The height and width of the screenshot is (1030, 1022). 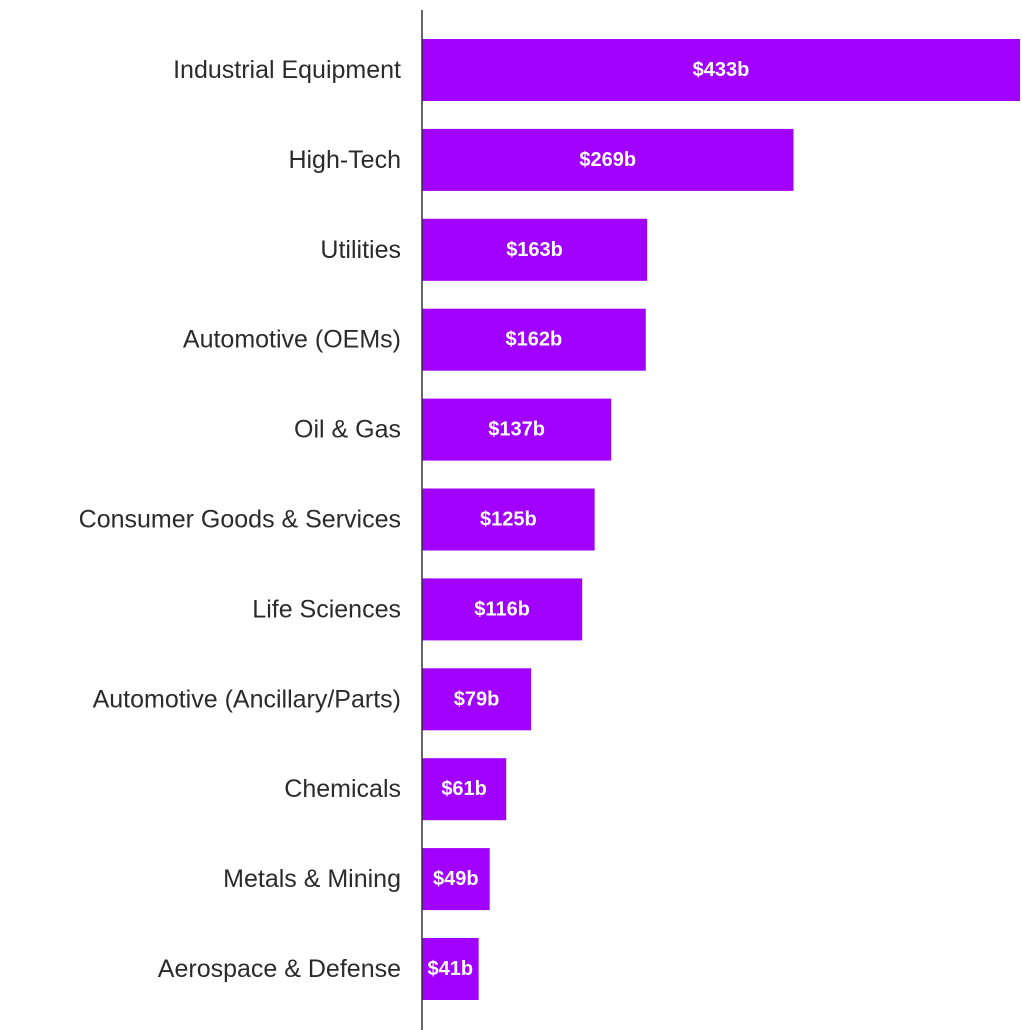 I want to click on bar-value-label: $116b, so click(x=502, y=609).